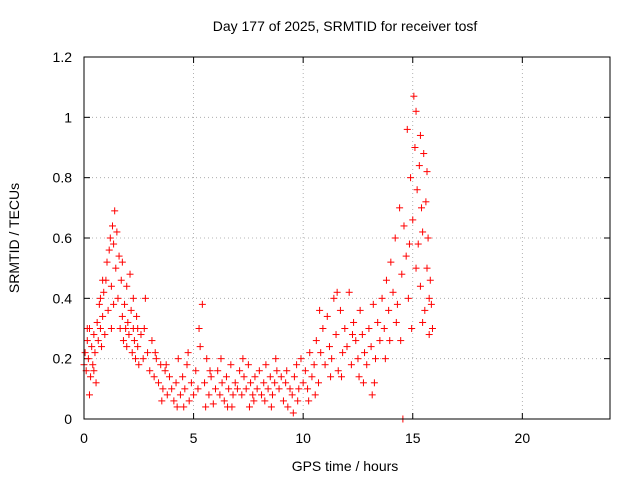 Image resolution: width=640 pixels, height=480 pixels. I want to click on y-tick-label: 0.8, so click(63, 178).